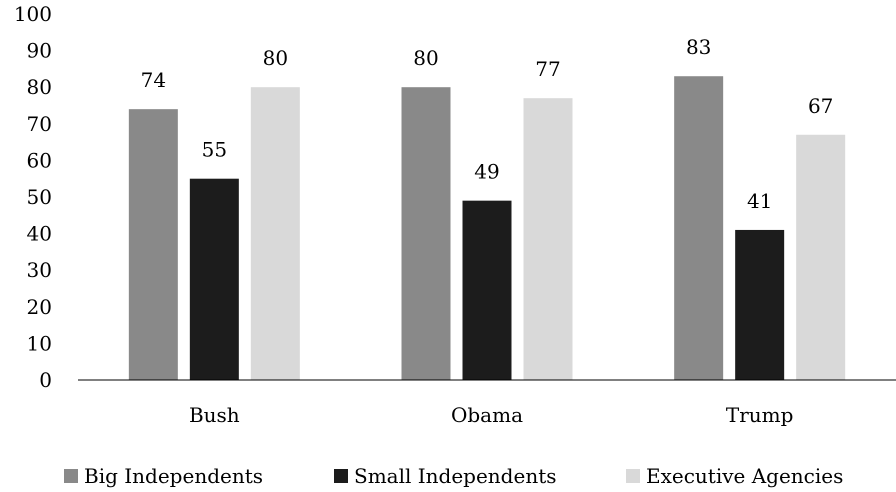  What do you see at coordinates (39, 307) in the screenshot?
I see `y-tick-label: 20` at bounding box center [39, 307].